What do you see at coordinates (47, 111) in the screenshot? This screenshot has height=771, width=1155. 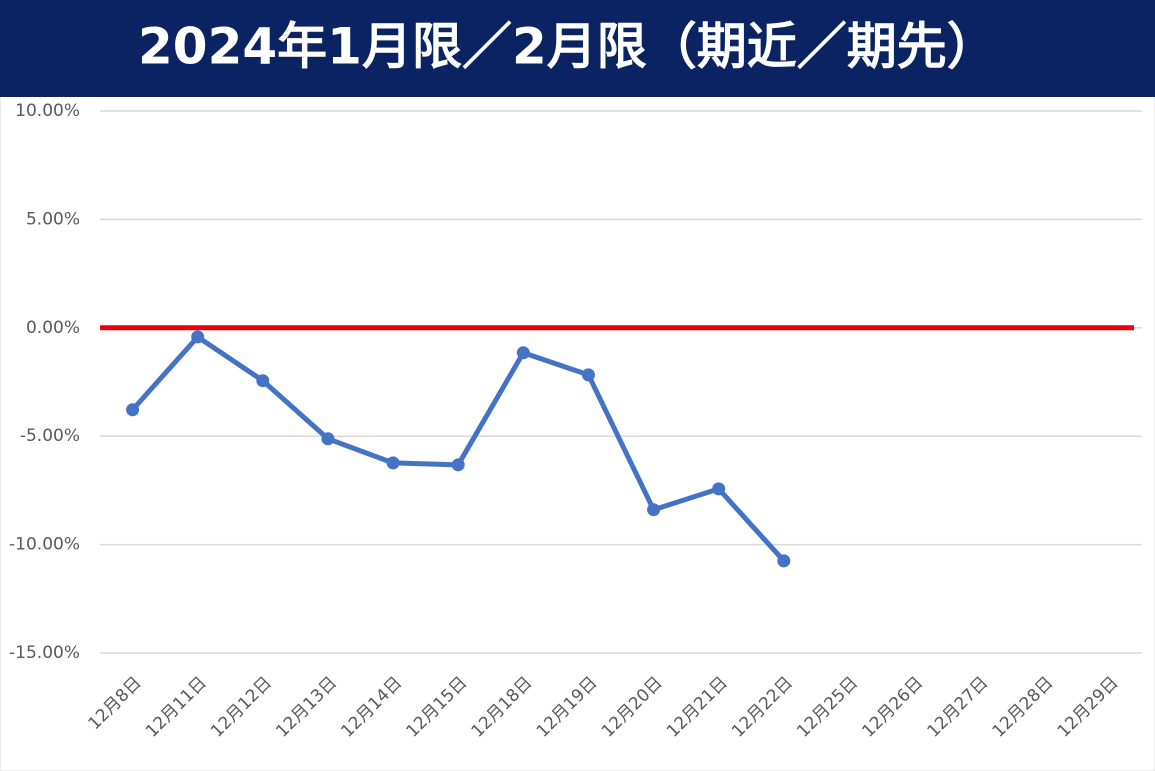 I see `y-tick-label: 10.00%` at bounding box center [47, 111].